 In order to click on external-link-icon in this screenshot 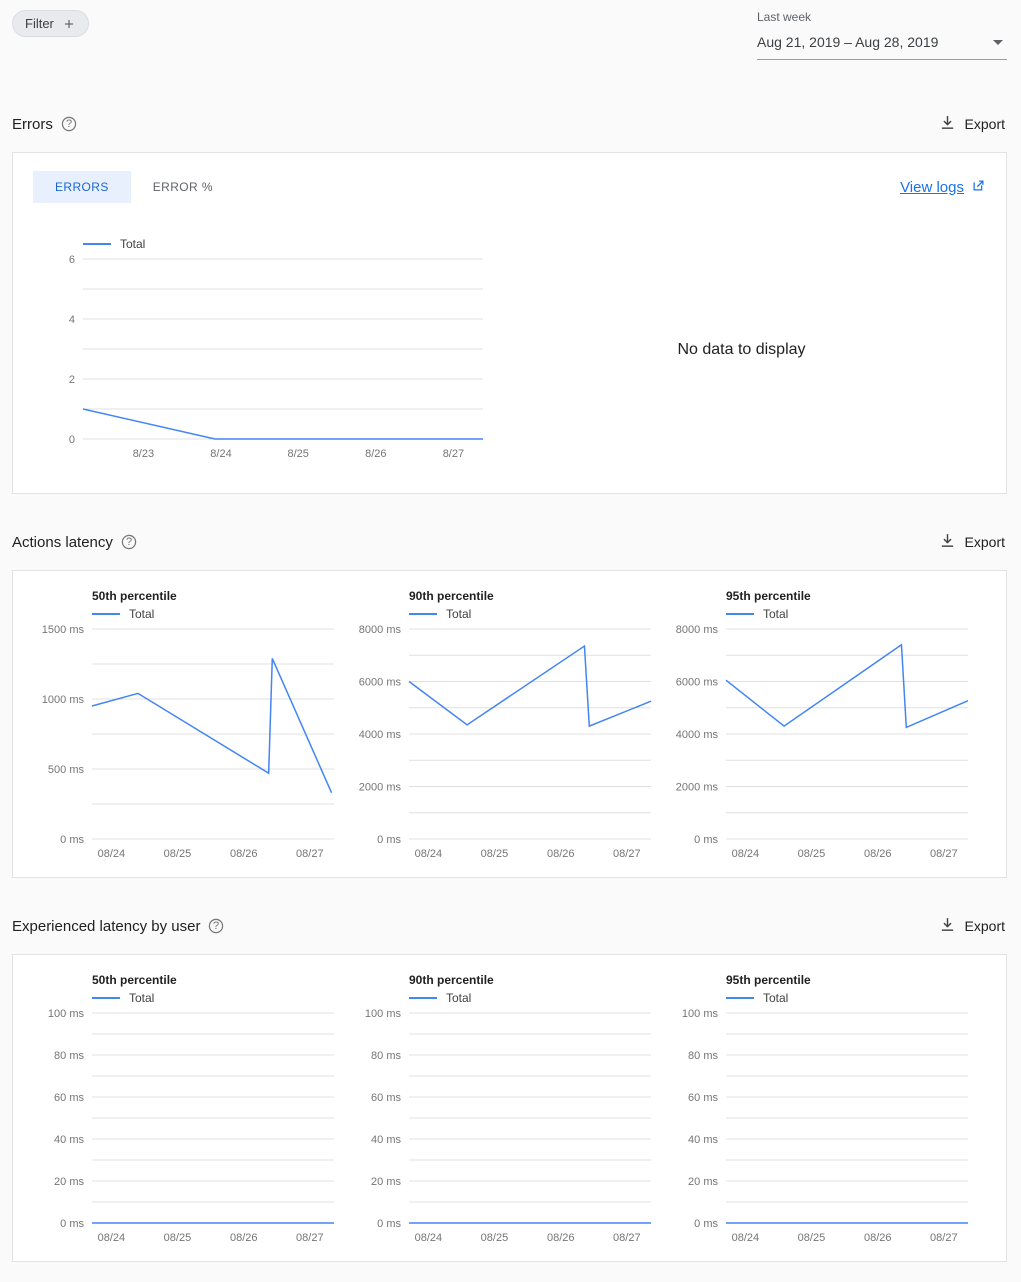, I will do `click(978, 187)`.